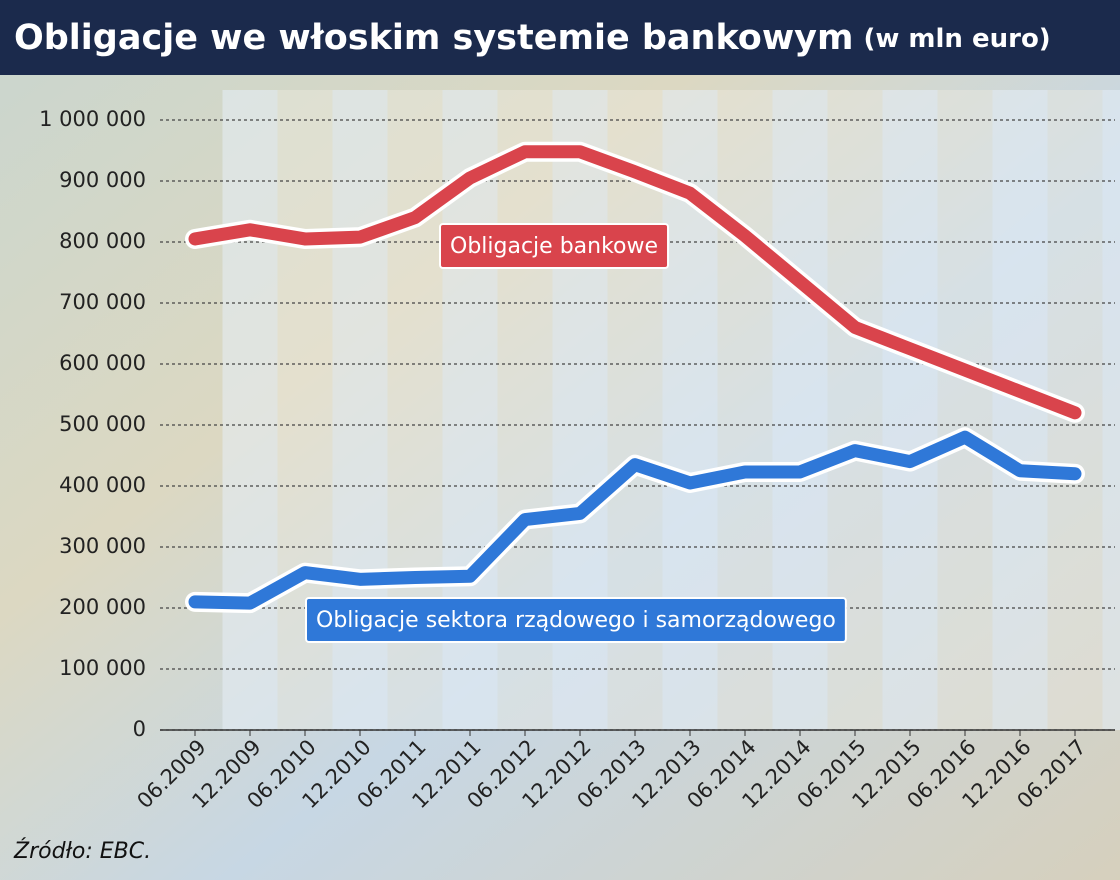  I want to click on y-tick-label: 800 000, so click(102, 241).